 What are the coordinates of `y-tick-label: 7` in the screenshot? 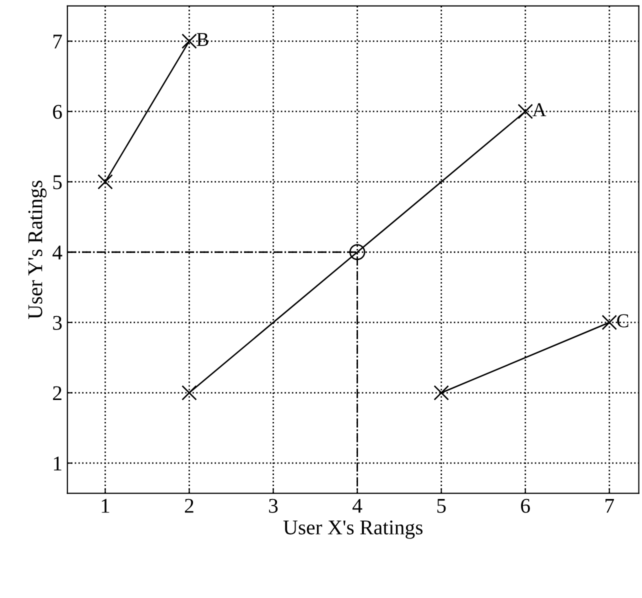 It's located at (58, 41).